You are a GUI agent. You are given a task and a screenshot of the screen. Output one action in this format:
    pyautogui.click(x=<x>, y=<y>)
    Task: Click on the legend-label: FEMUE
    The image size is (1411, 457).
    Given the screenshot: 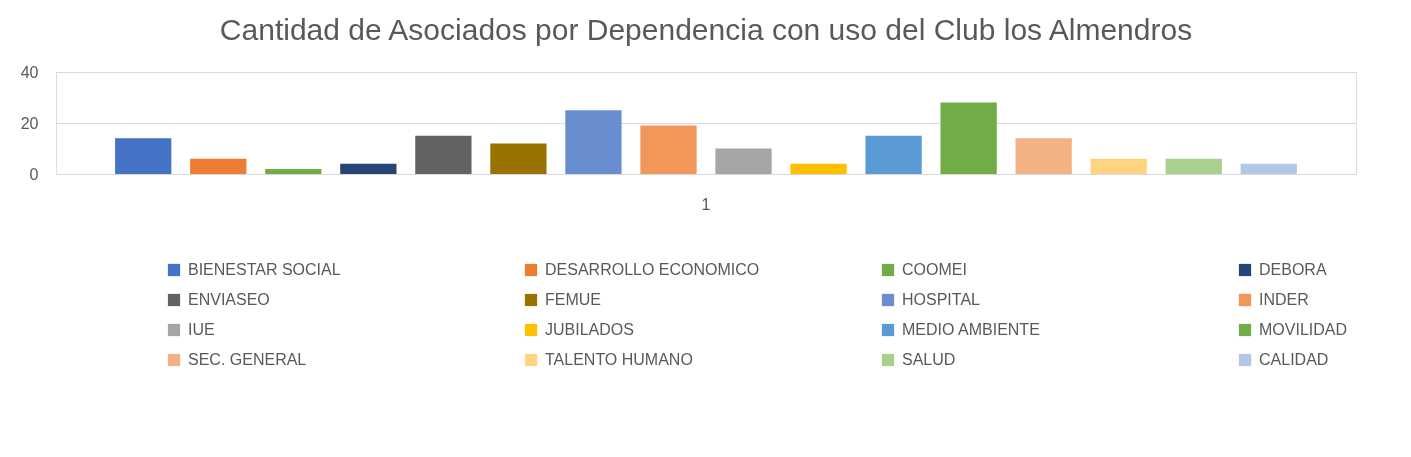 What is the action you would take?
    pyautogui.click(x=573, y=299)
    